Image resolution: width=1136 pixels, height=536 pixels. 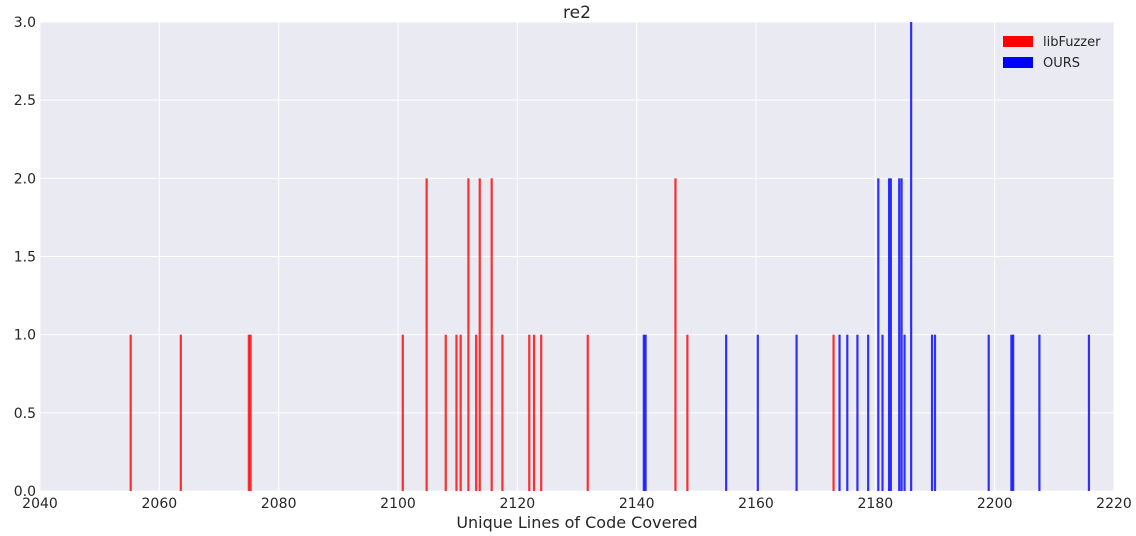 What do you see at coordinates (160, 504) in the screenshot?
I see `x-tick-label: 2060` at bounding box center [160, 504].